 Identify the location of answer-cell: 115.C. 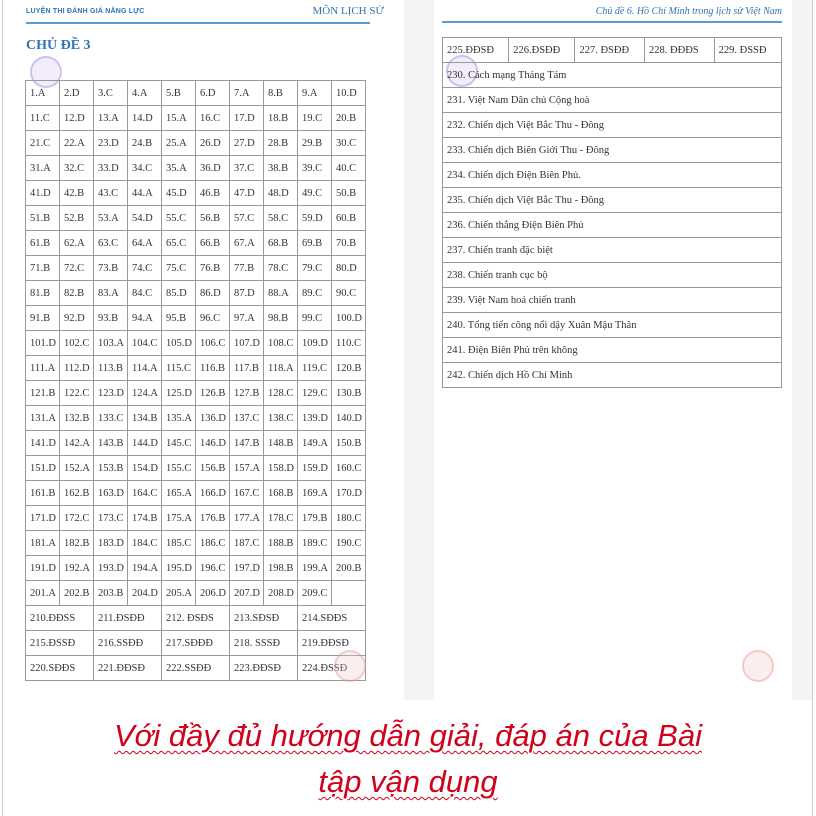
(178, 368).